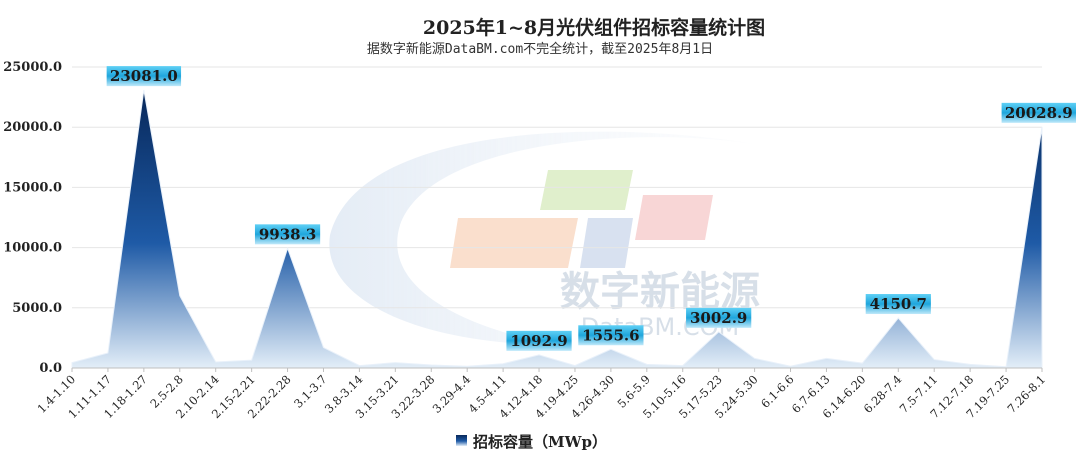 Image resolution: width=1080 pixels, height=470 pixels. I want to click on data-label: 3002.9, so click(718, 318).